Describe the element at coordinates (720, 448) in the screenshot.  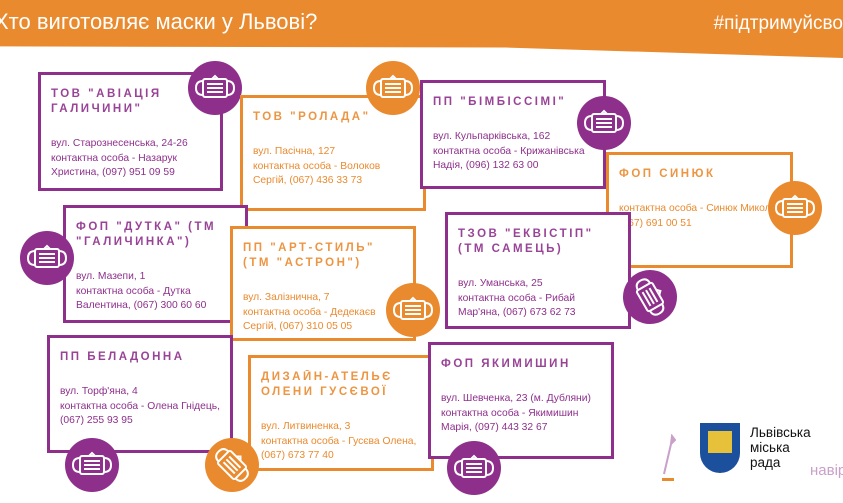
I see `lviv-coat-of-arms-icon` at that location.